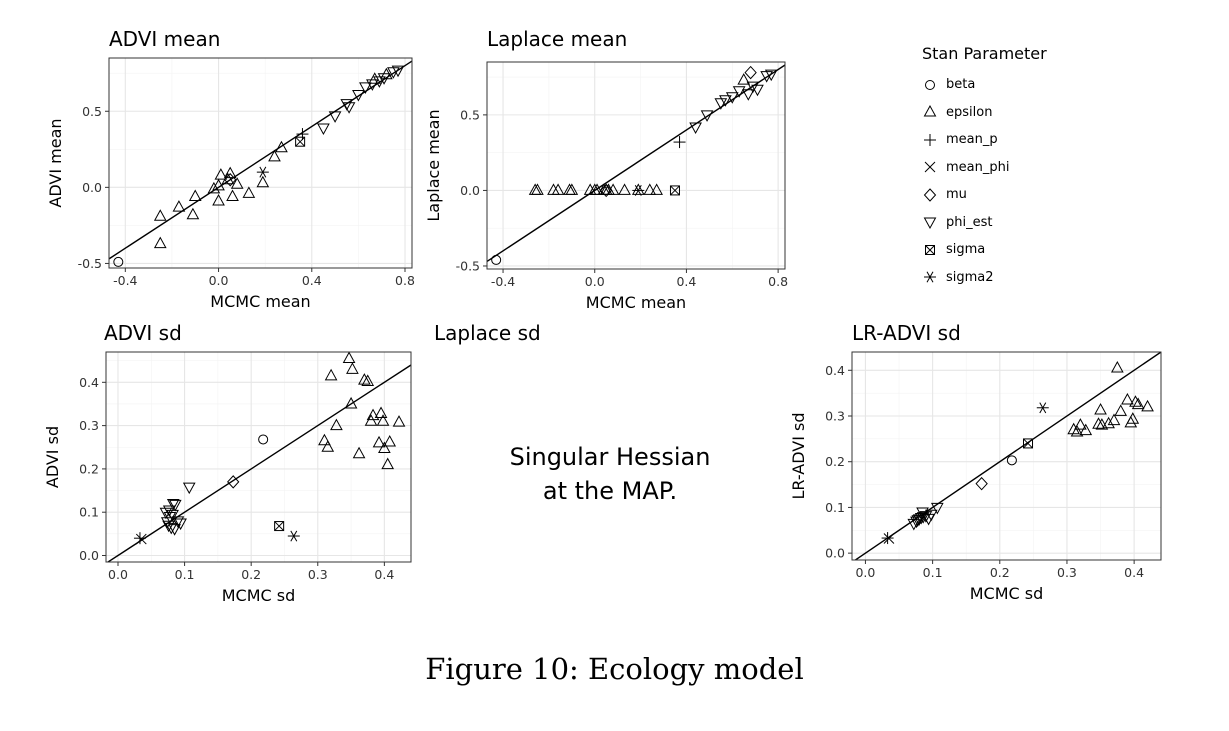 The width and height of the screenshot is (1229, 731). What do you see at coordinates (300, 141) in the screenshot?
I see `point-sigma` at bounding box center [300, 141].